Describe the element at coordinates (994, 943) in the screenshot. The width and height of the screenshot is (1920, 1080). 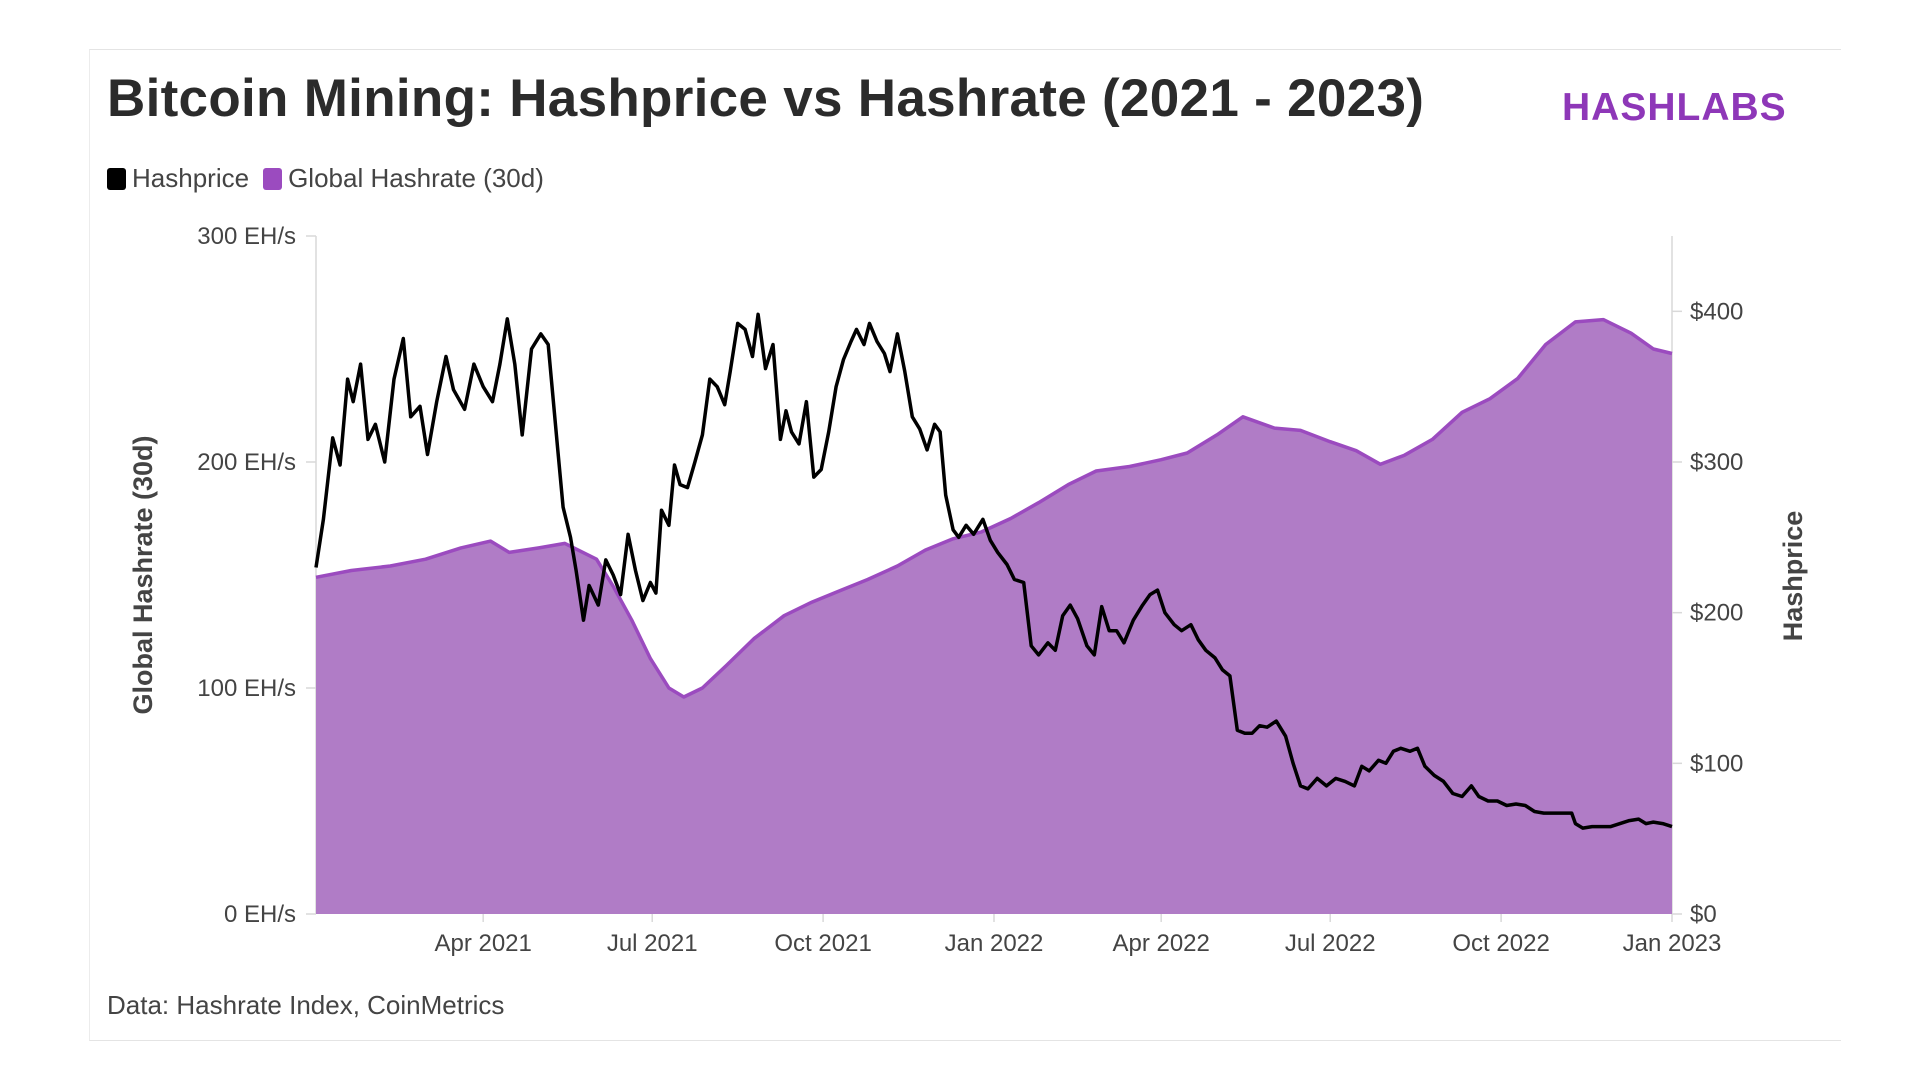
I see `x-tick-label: Jan 2022` at that location.